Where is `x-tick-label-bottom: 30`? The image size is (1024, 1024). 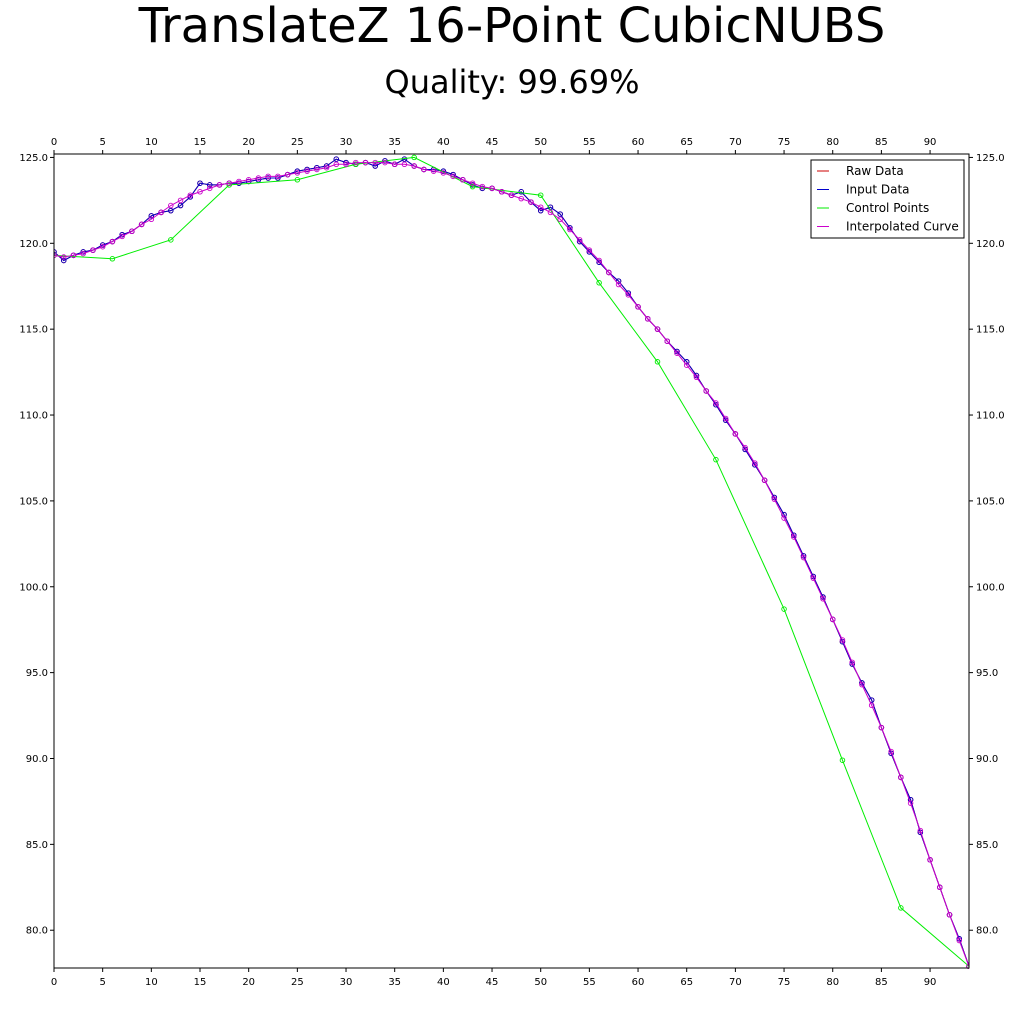 x-tick-label-bottom: 30 is located at coordinates (346, 982).